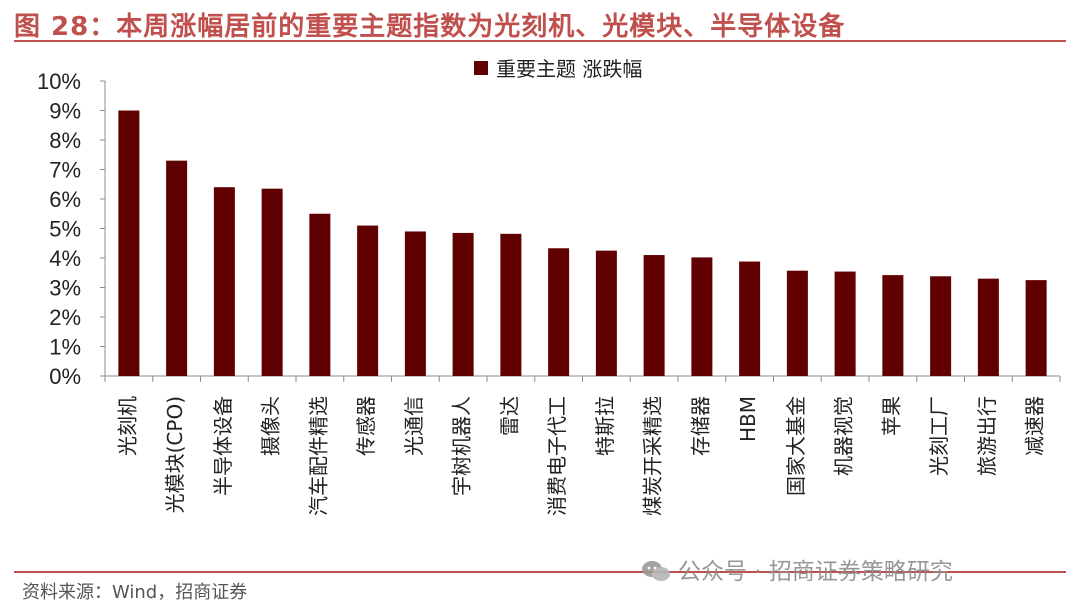 The image size is (1080, 613). What do you see at coordinates (748, 419) in the screenshot?
I see `x-tick-label: HBM` at bounding box center [748, 419].